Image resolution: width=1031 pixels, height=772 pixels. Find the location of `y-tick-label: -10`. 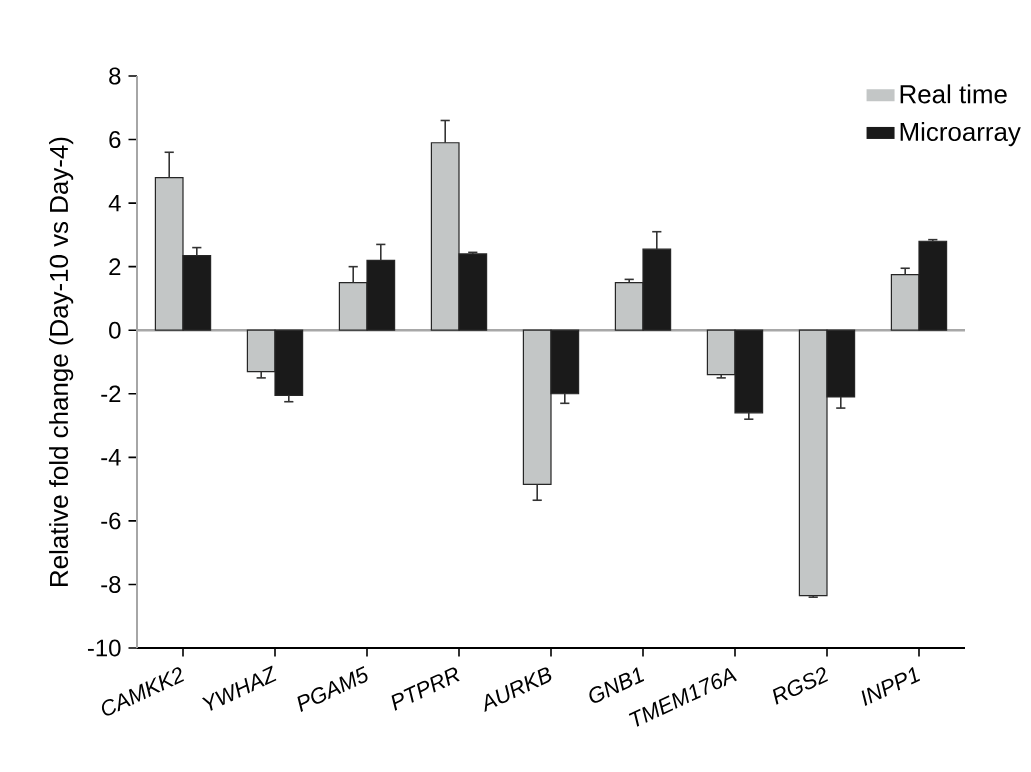

y-tick-label: -10 is located at coordinates (104, 648).